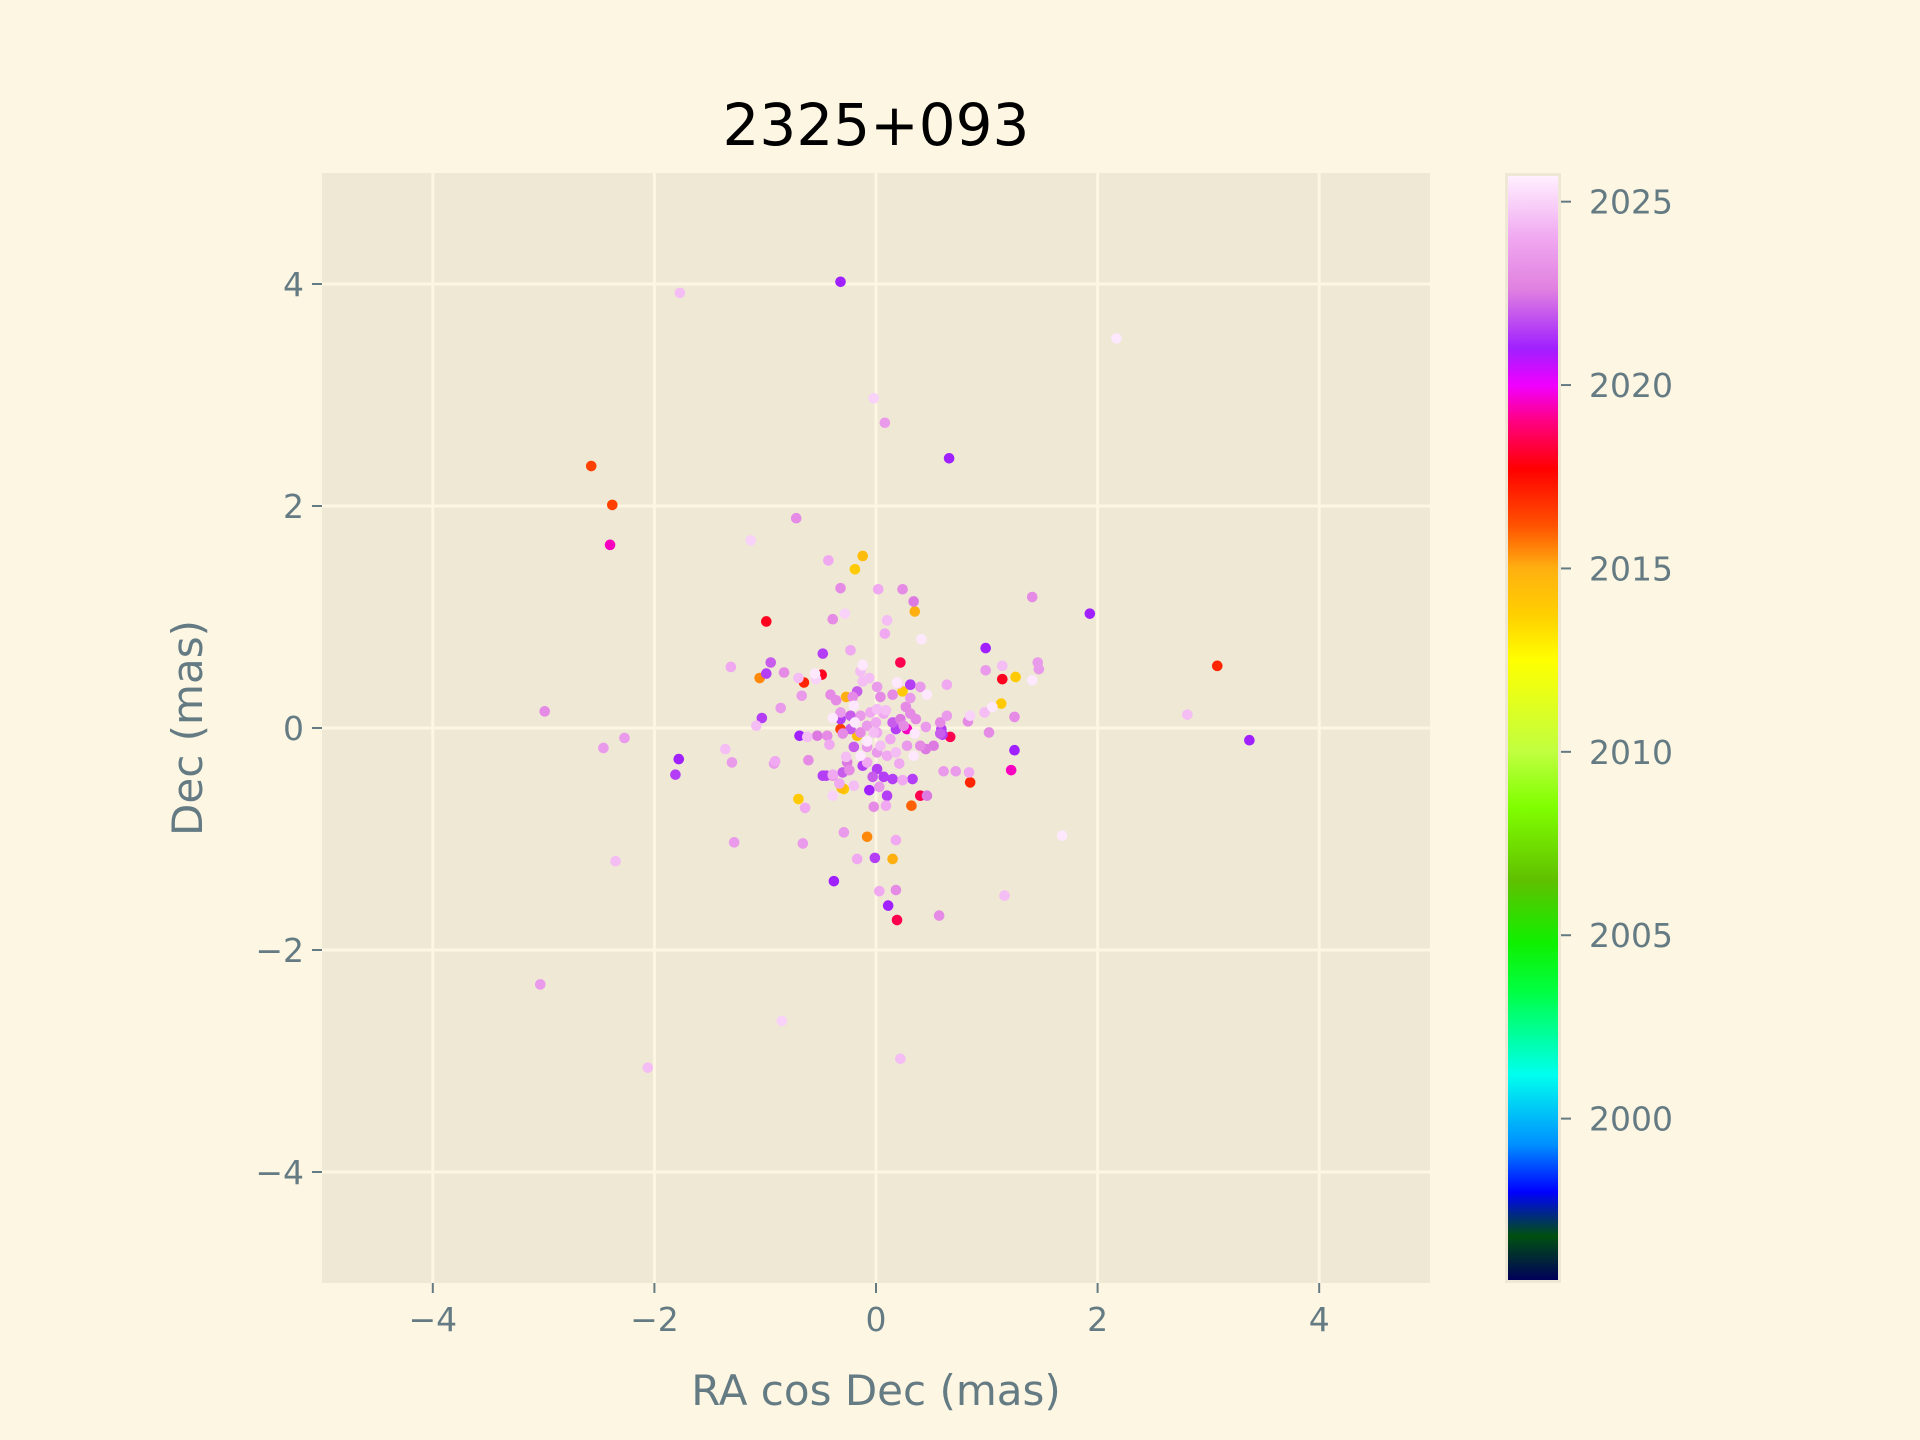 Image resolution: width=1920 pixels, height=1440 pixels. What do you see at coordinates (1631, 202) in the screenshot?
I see `colorbar-tick-label: 2025` at bounding box center [1631, 202].